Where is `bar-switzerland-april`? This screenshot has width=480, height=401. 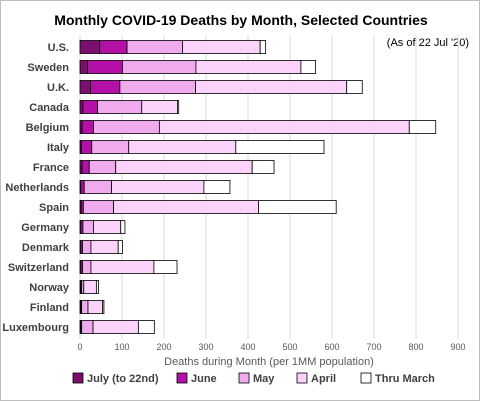 bar-switzerland-april is located at coordinates (122, 267).